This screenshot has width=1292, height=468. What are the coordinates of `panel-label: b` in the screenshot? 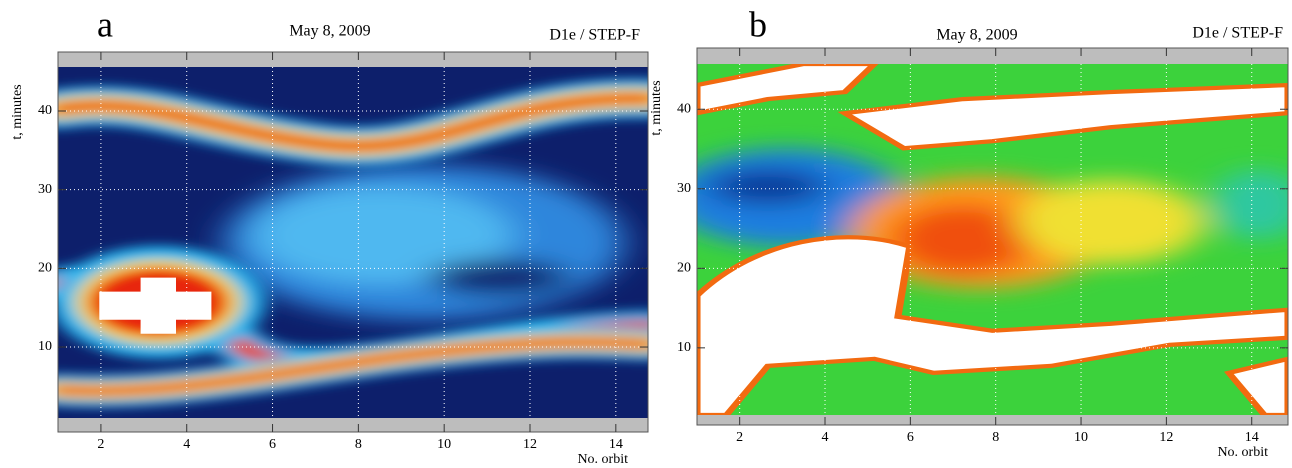 It's located at (758, 24).